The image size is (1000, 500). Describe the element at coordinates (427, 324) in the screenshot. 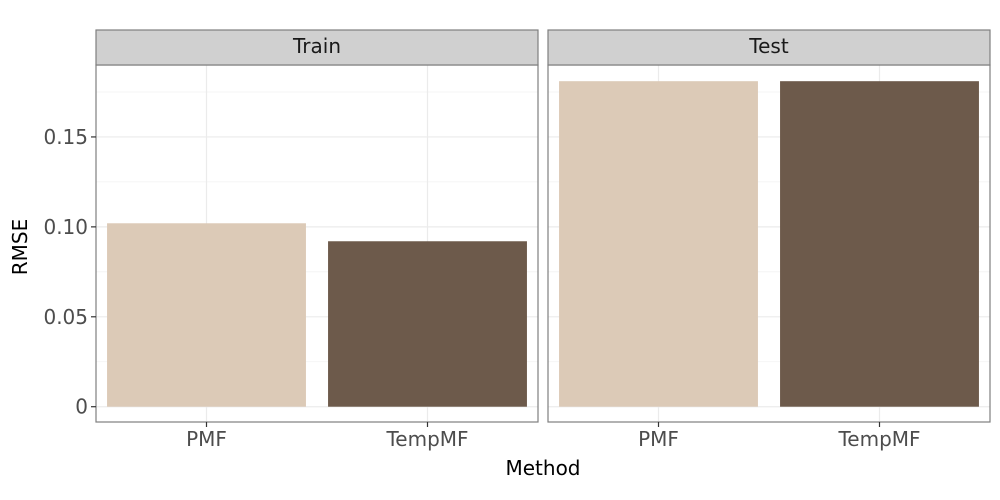

I see `bar-train-tempmf` at that location.